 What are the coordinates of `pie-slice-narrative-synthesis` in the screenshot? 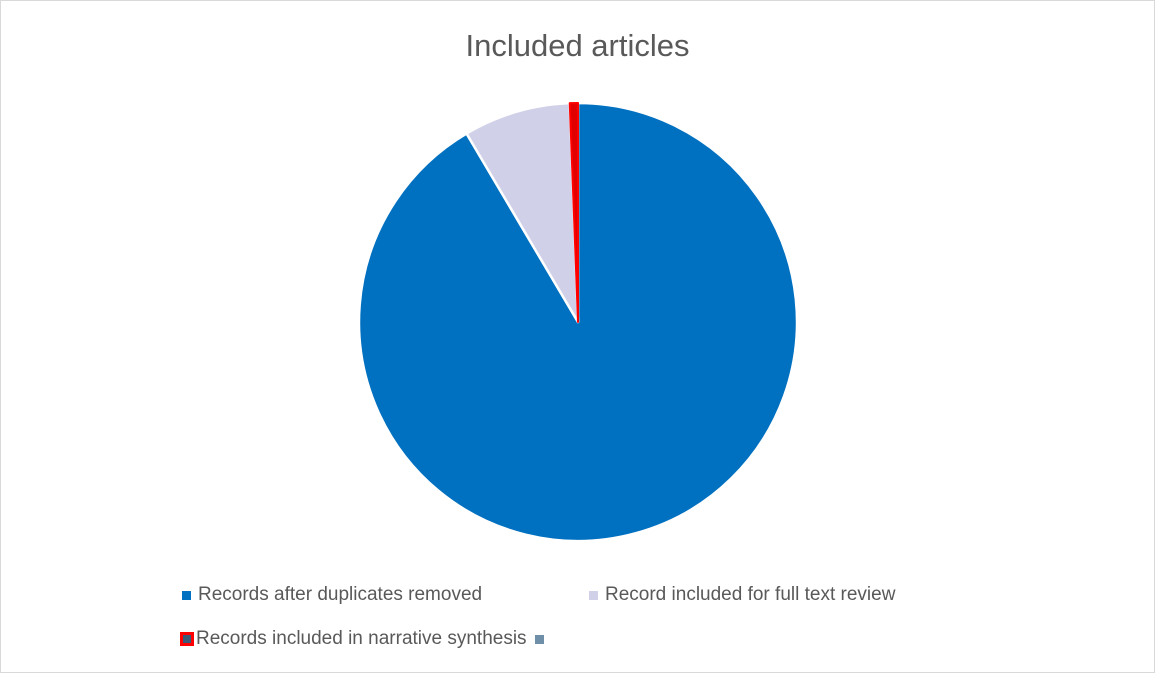 It's located at (573, 212).